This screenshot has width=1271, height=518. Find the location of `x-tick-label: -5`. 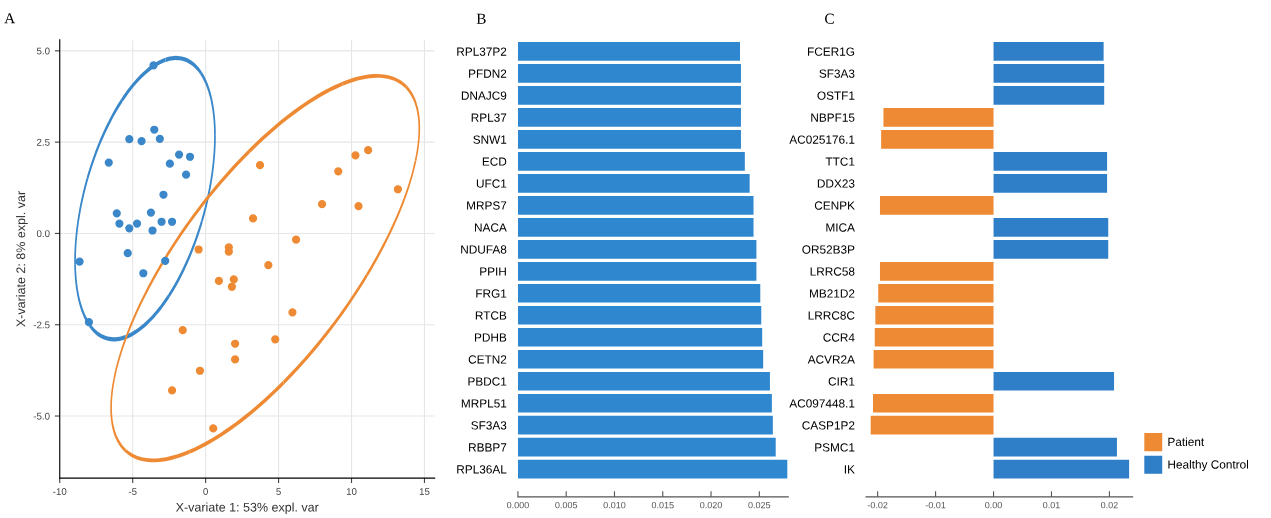

x-tick-label: -5 is located at coordinates (132, 491).